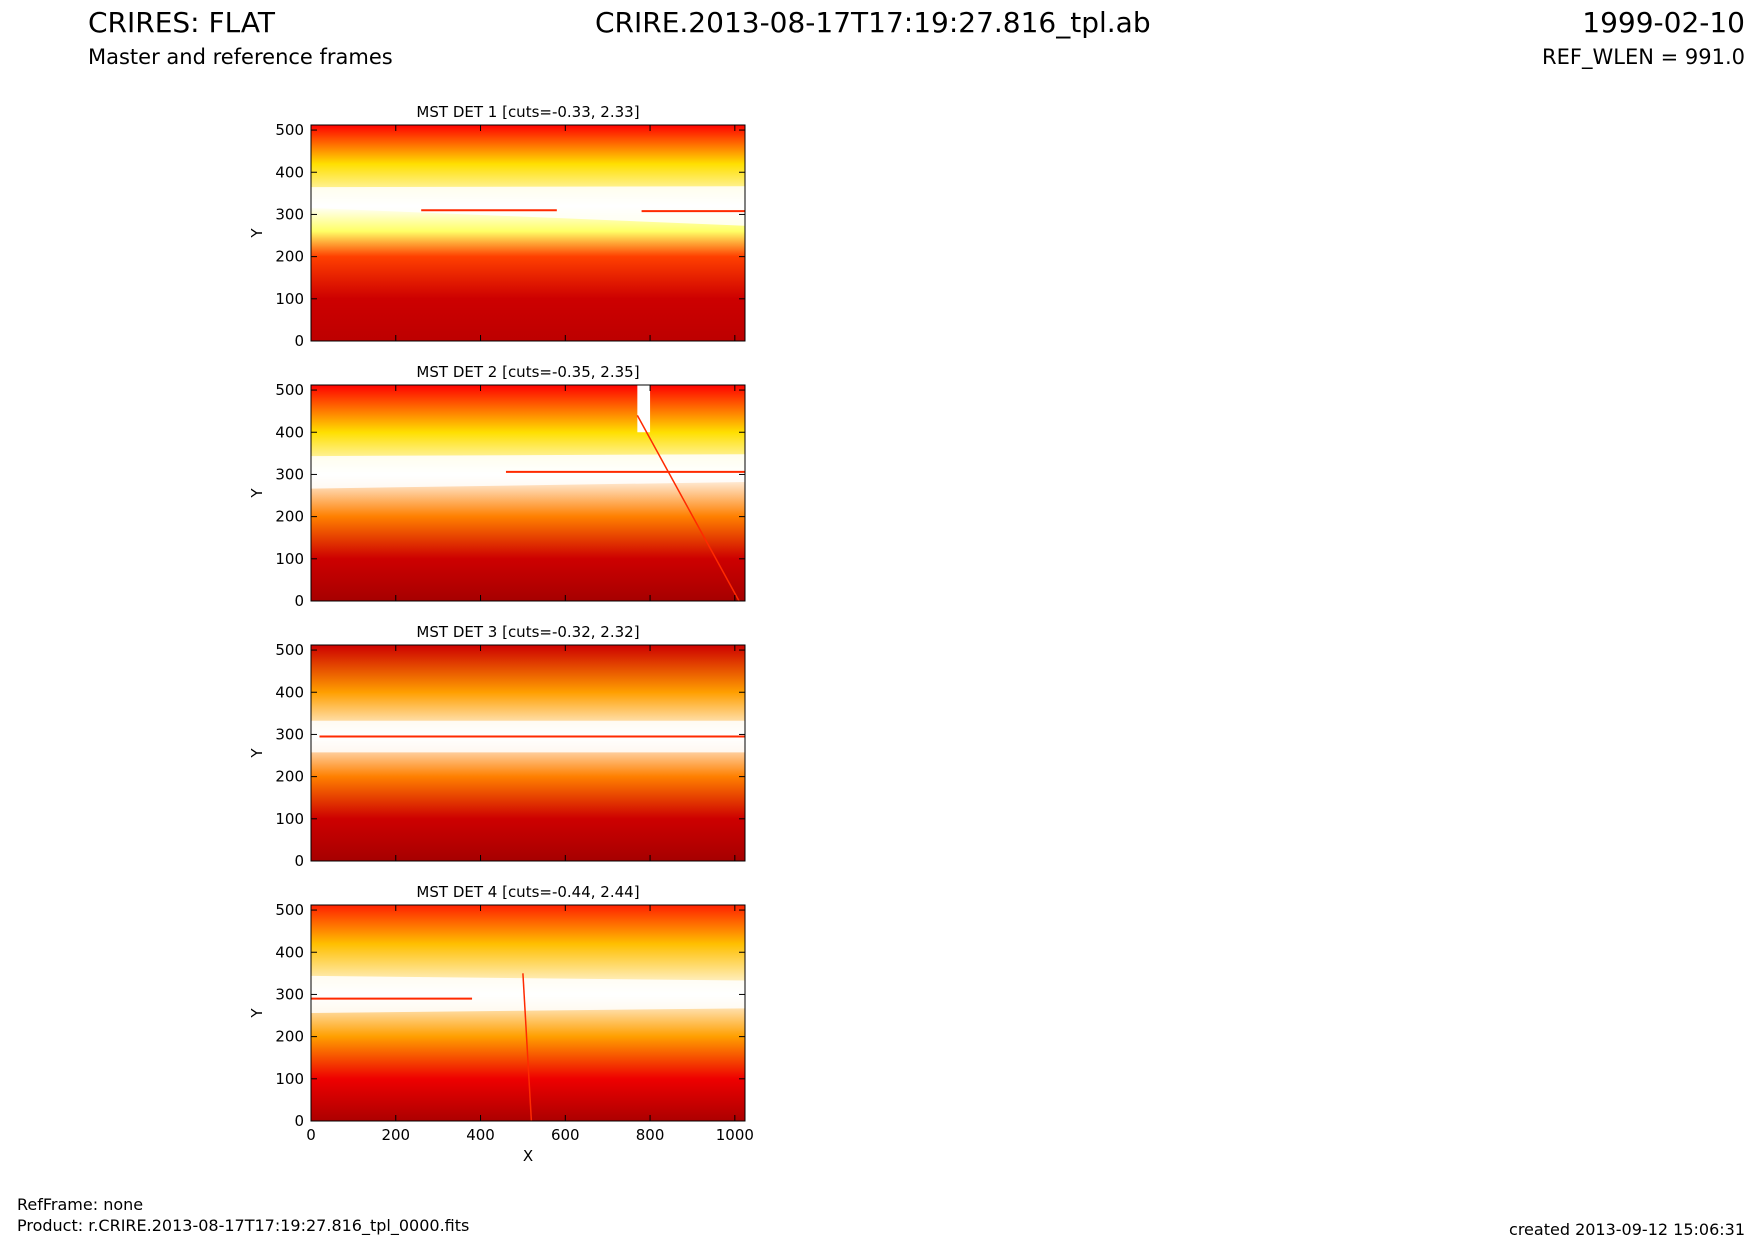 This screenshot has width=1755, height=1245. What do you see at coordinates (480, 1135) in the screenshot?
I see `x-tick-label: 400` at bounding box center [480, 1135].